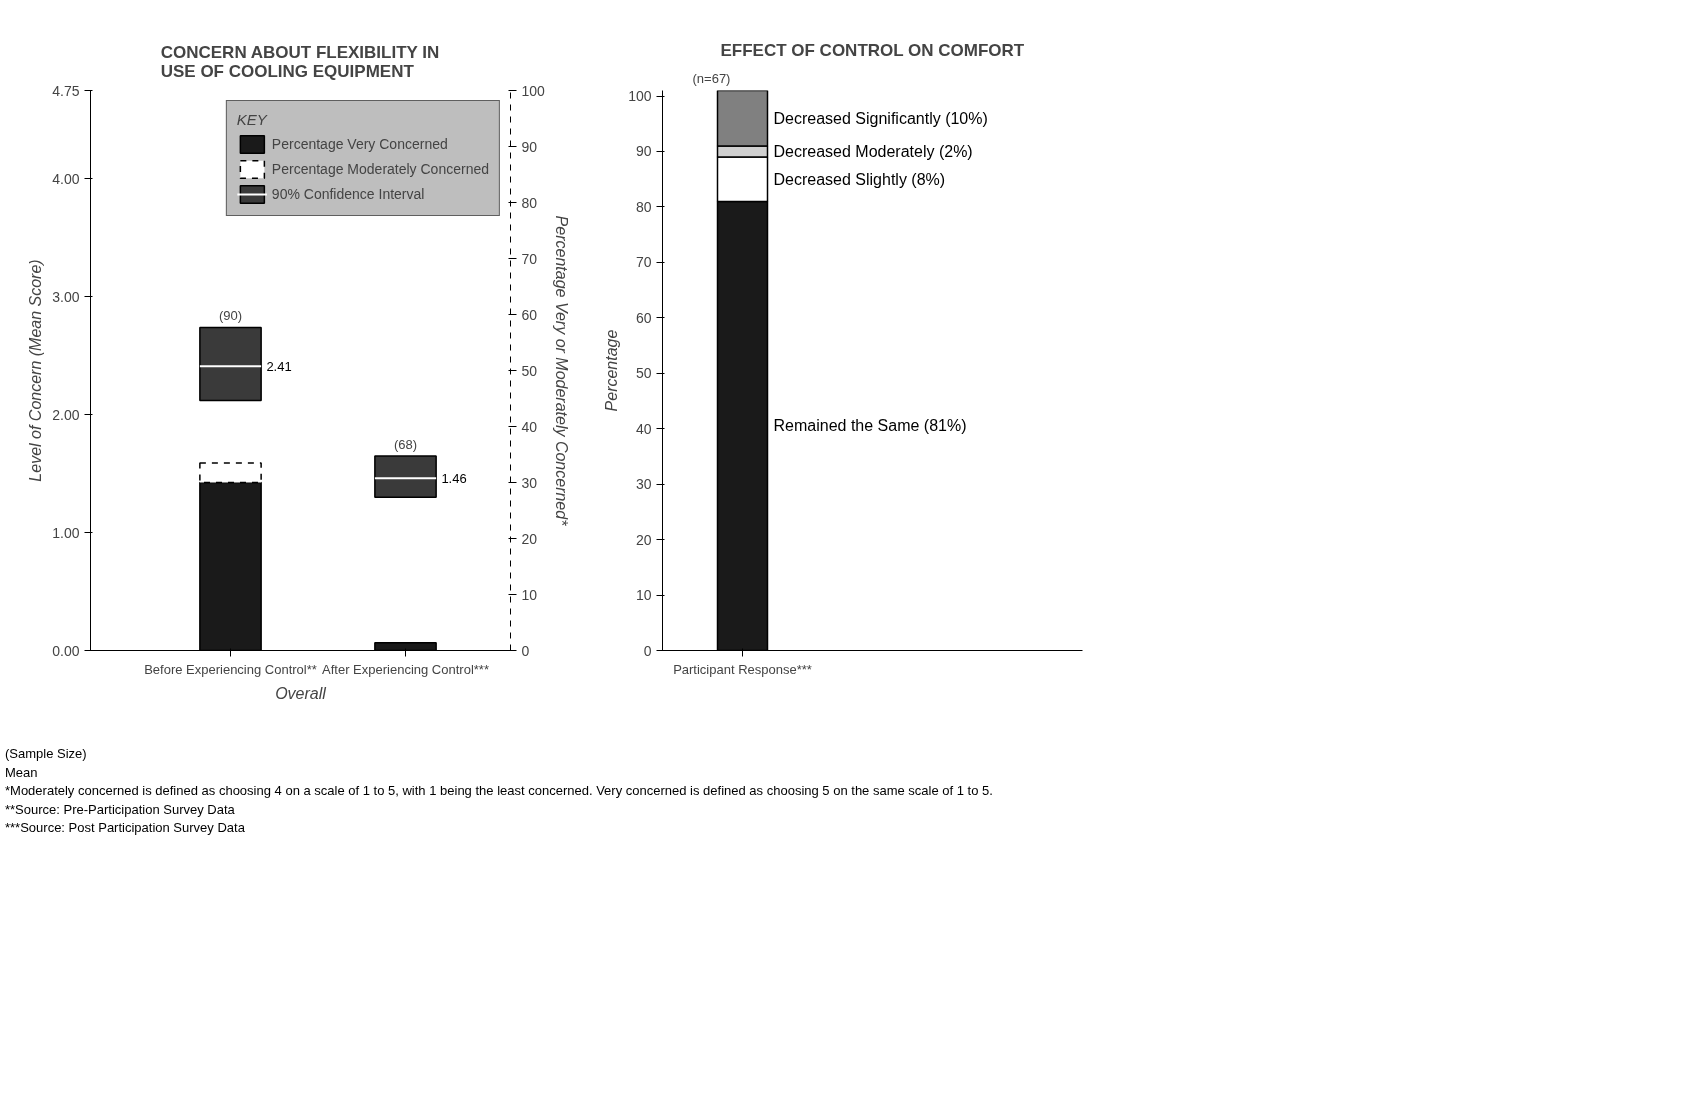 Image resolution: width=1689 pixels, height=1100 pixels. Describe the element at coordinates (46, 753) in the screenshot. I see `text: (Sample Size)` at that location.